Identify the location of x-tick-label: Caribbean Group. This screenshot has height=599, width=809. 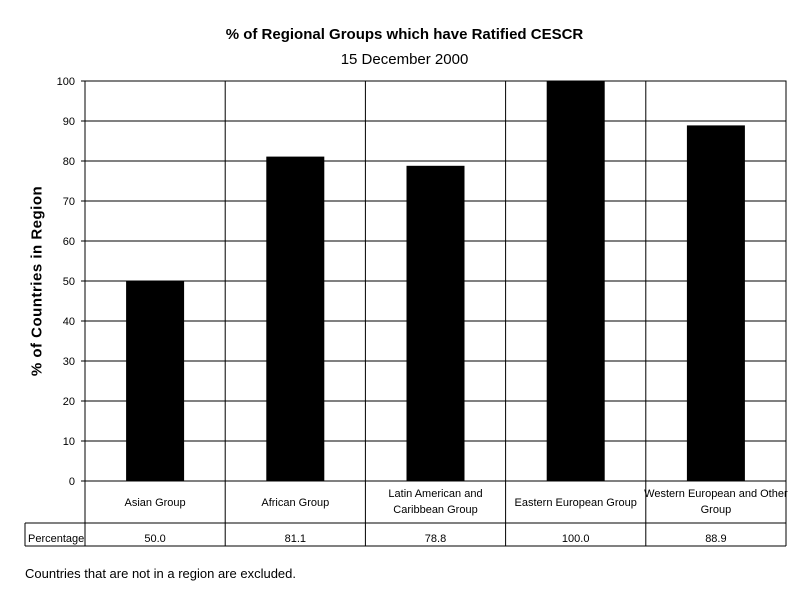
(435, 510).